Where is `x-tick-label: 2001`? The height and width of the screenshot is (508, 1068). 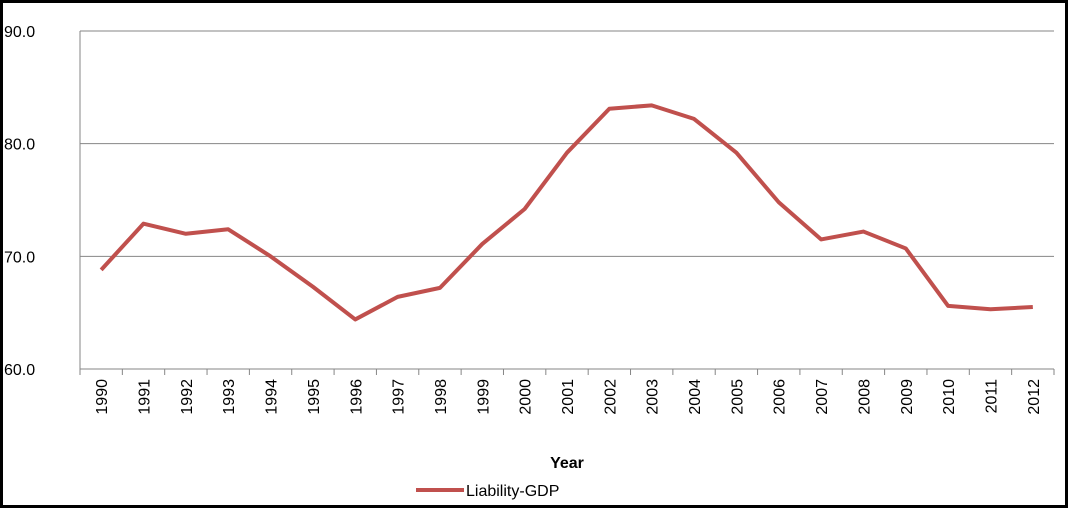
x-tick-label: 2001 is located at coordinates (568, 397).